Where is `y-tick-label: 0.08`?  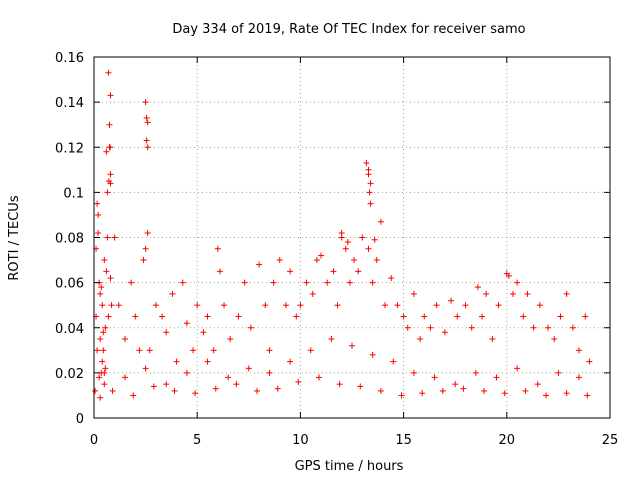 y-tick-label: 0.08 is located at coordinates (69, 239).